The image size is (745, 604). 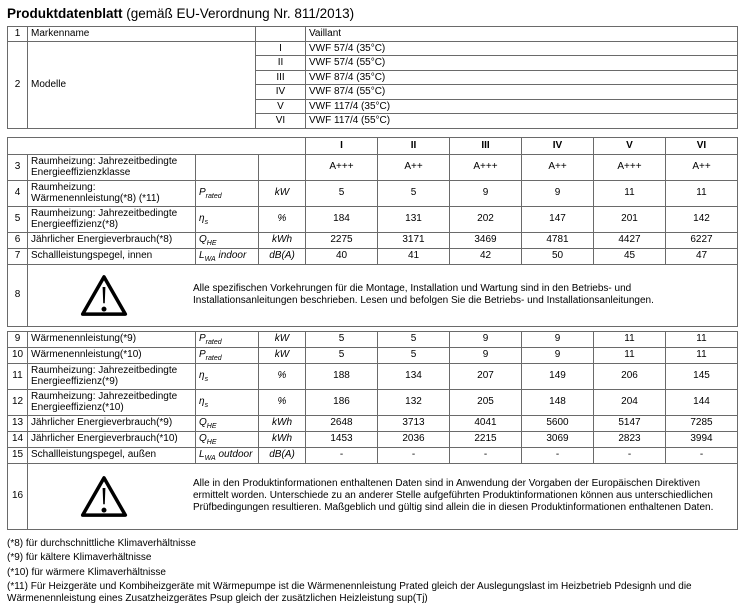 I want to click on symbol-cell: LWA outdoor, so click(x=227, y=455).